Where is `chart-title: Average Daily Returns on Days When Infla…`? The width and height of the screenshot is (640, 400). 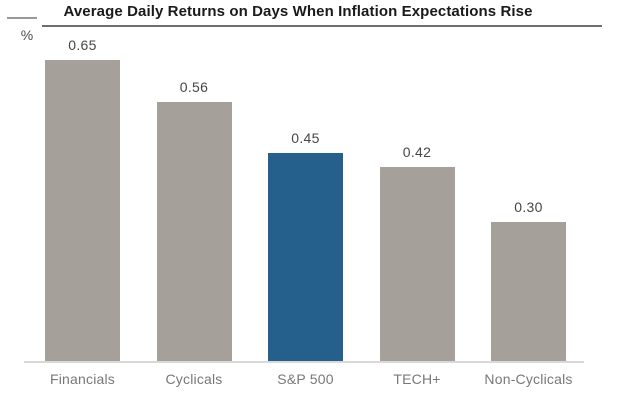
chart-title: Average Daily Returns on Days When Infla… is located at coordinates (298, 11).